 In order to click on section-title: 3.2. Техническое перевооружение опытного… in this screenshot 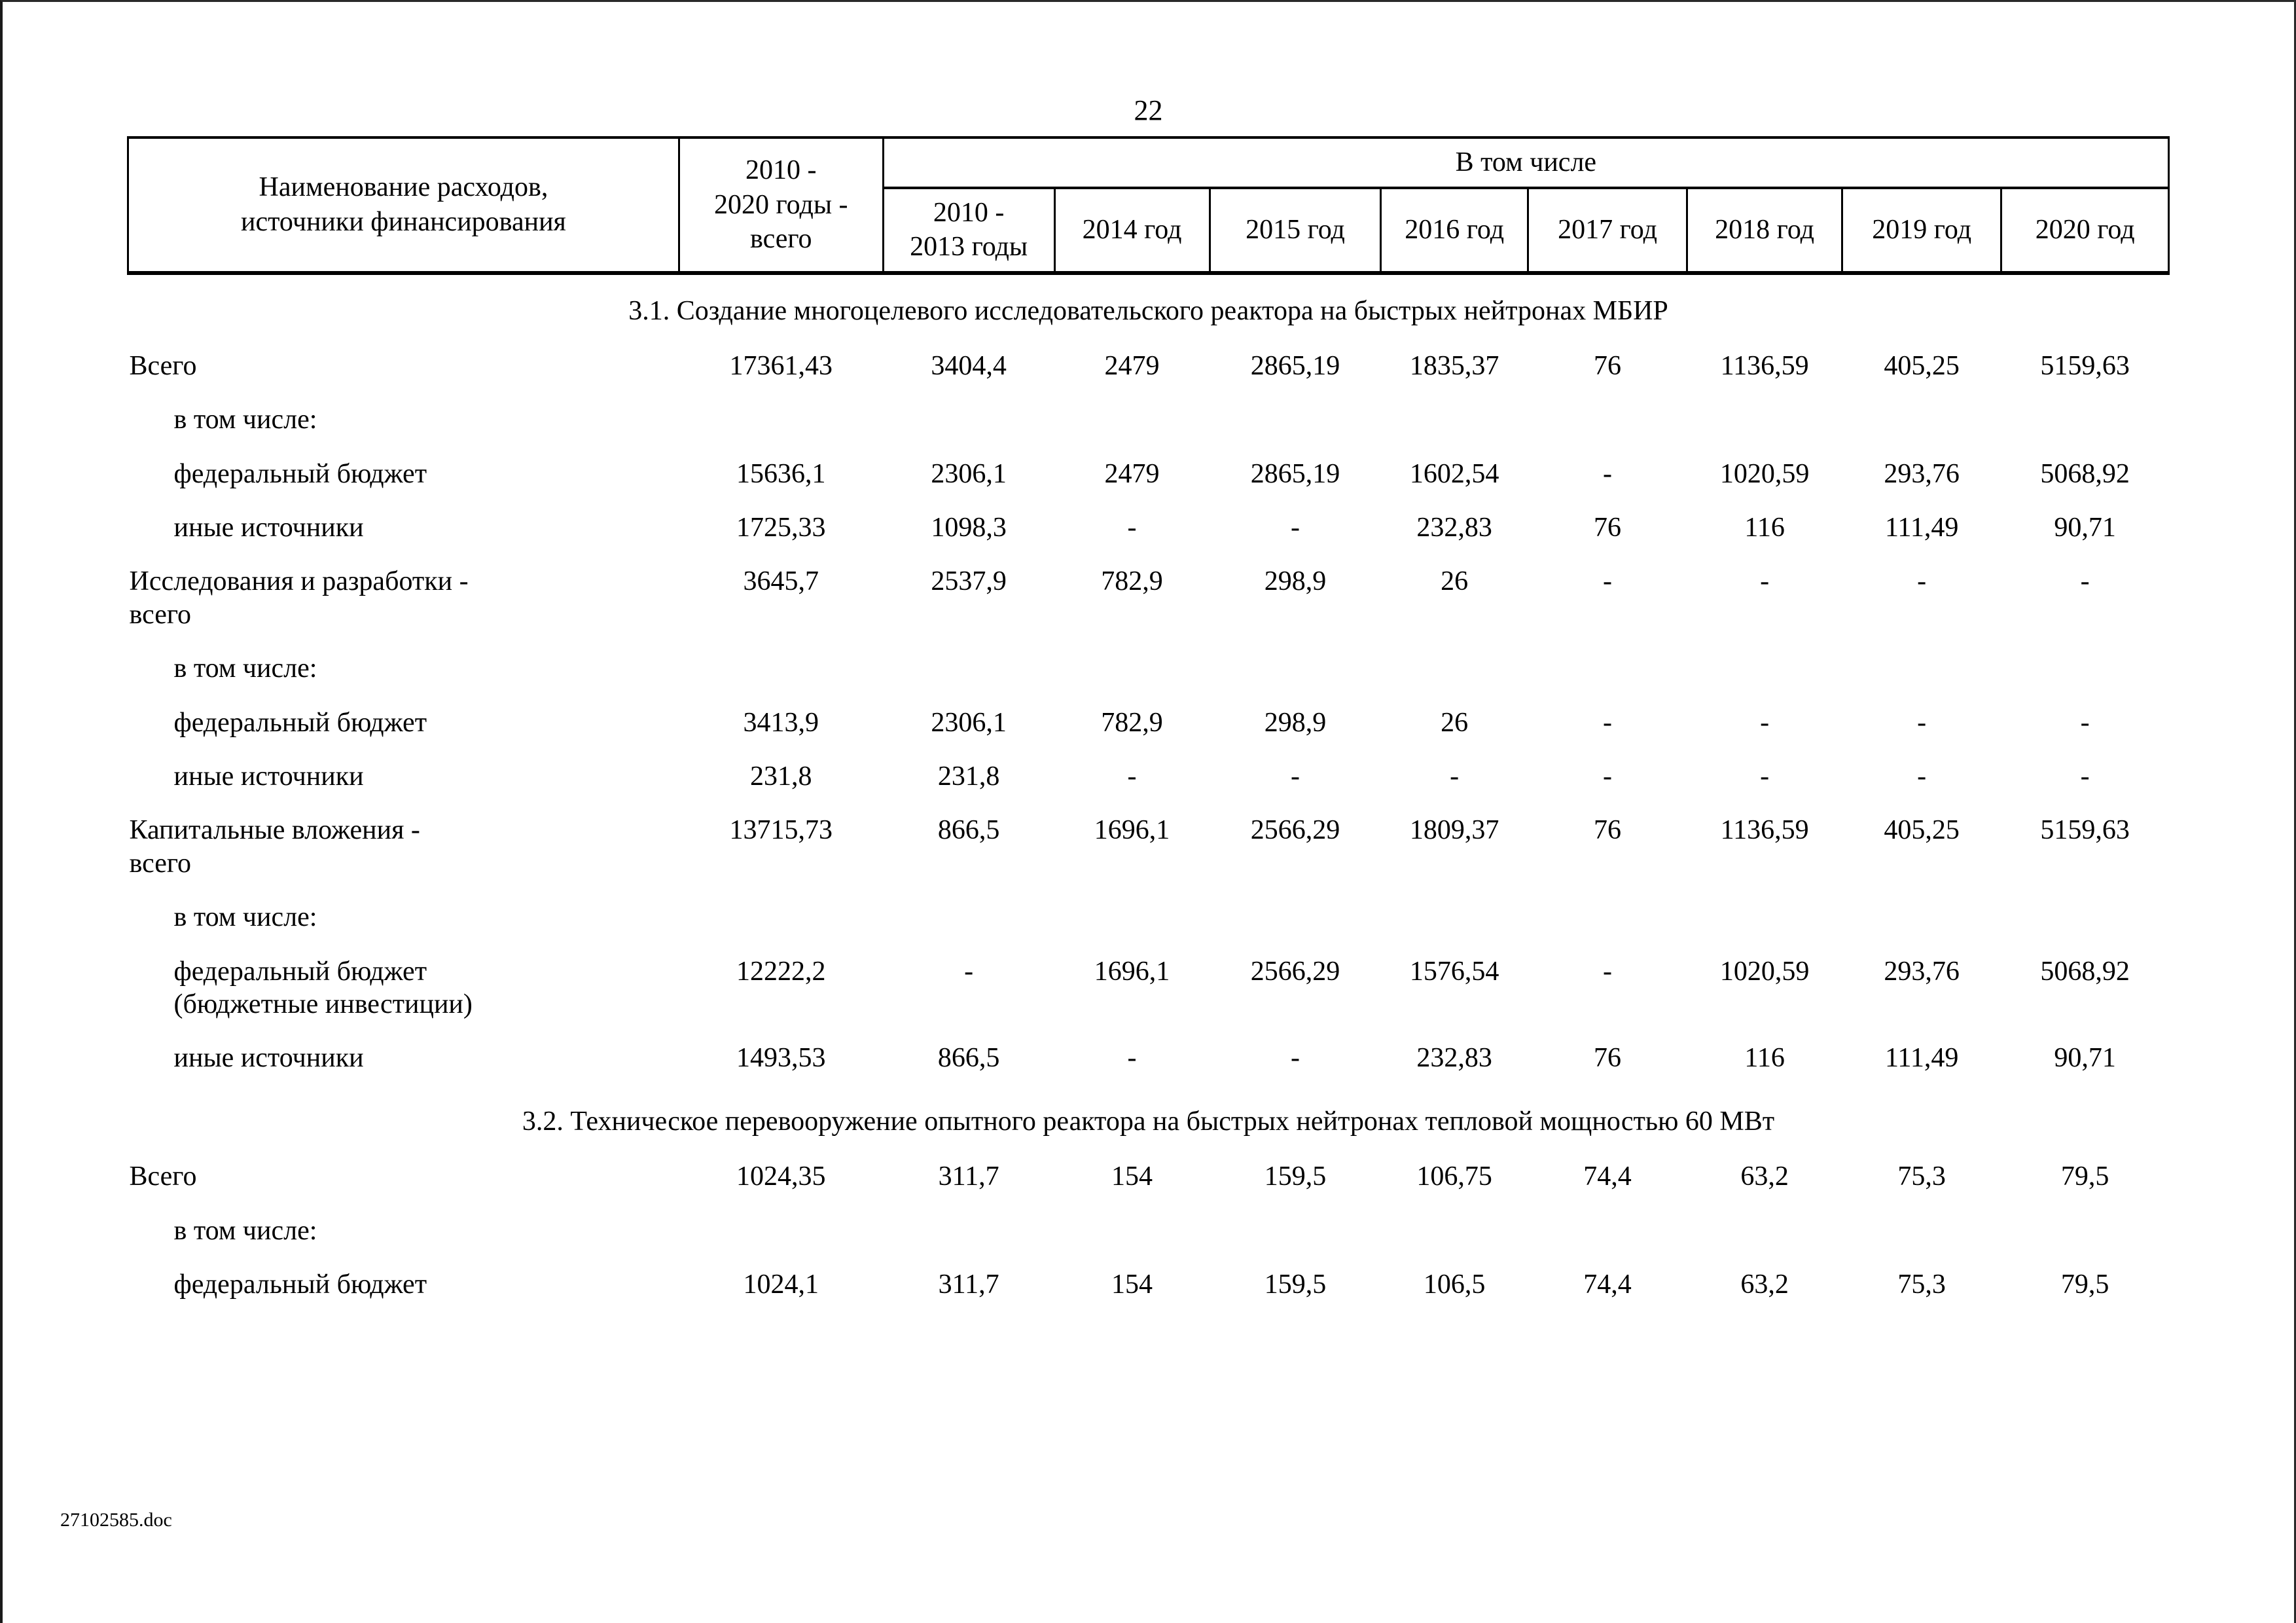, I will do `click(1148, 1121)`.